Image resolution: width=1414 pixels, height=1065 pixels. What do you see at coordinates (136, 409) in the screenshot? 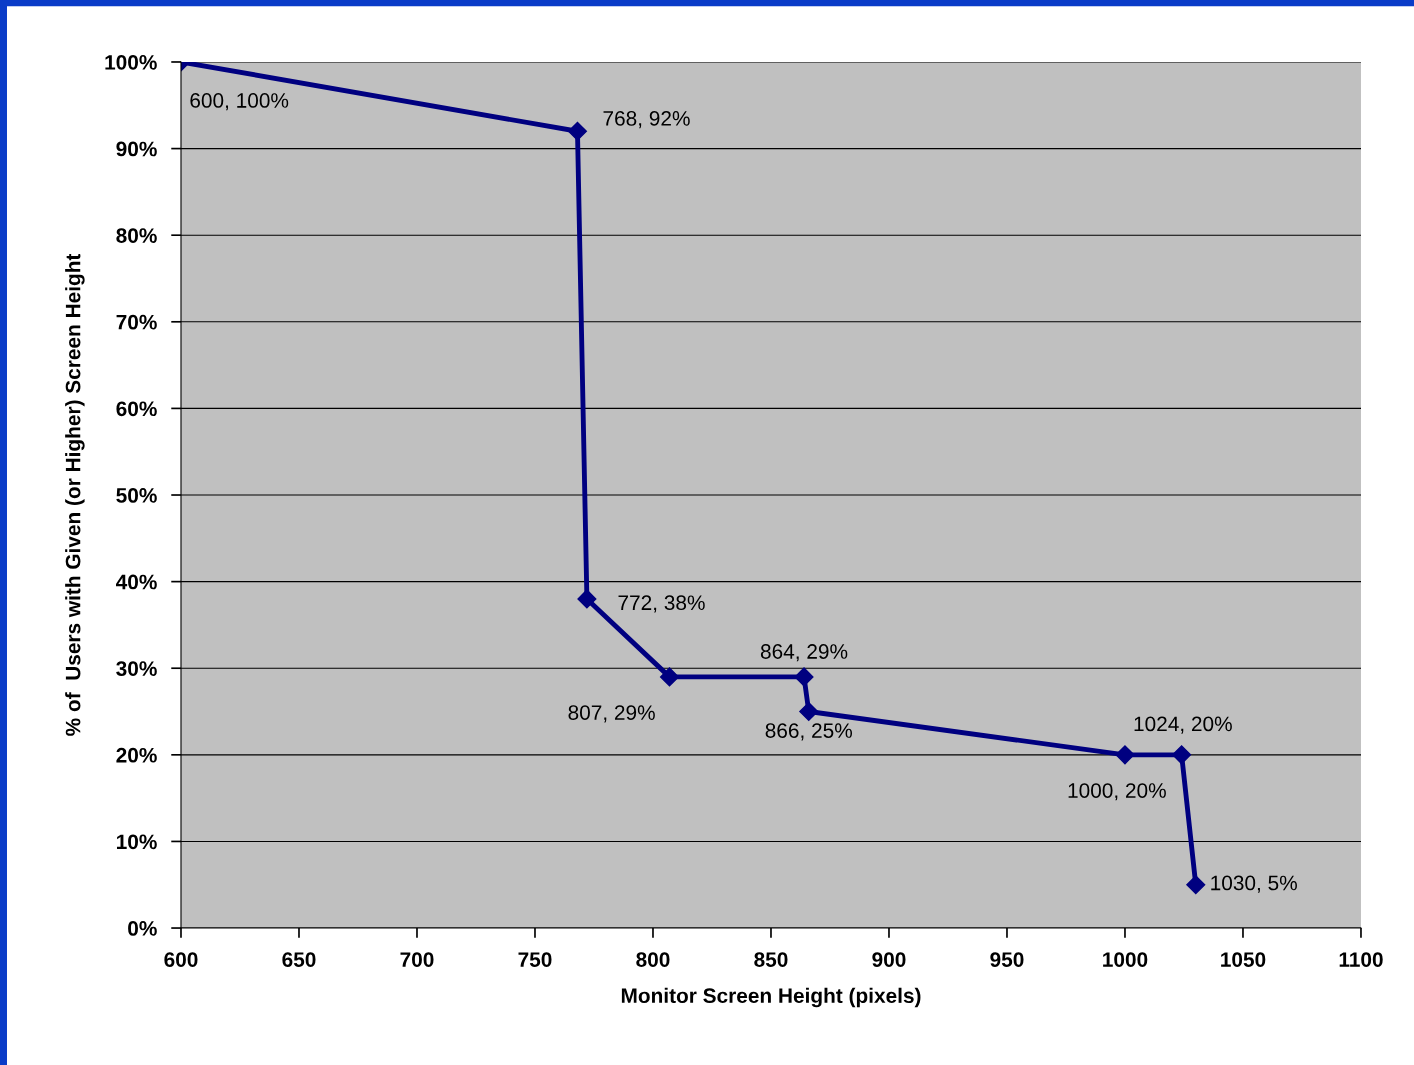
I see `y-tick-label: 60%` at bounding box center [136, 409].